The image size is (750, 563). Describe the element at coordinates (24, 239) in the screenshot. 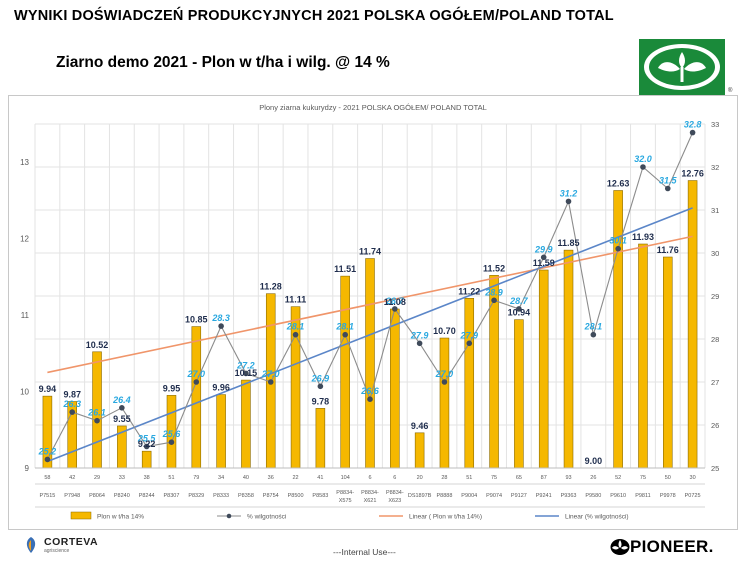

I see `y-left-tick-label: 12` at that location.